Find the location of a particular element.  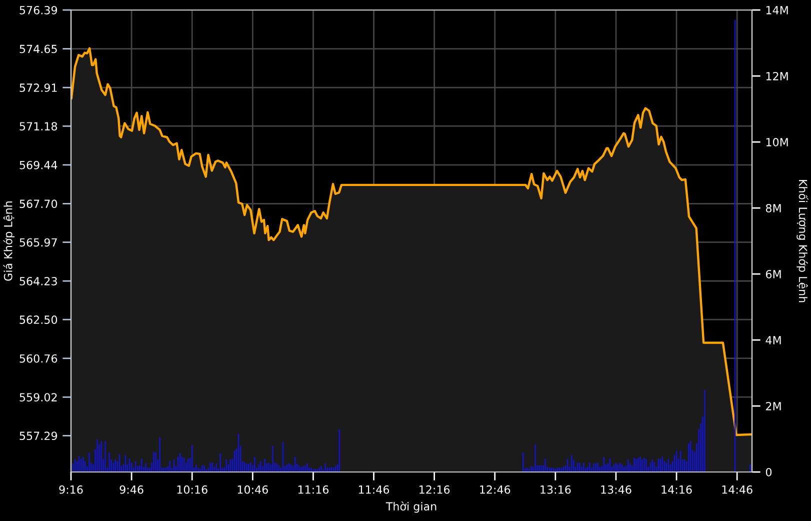

x-tick-label: 11:46 is located at coordinates (374, 489).